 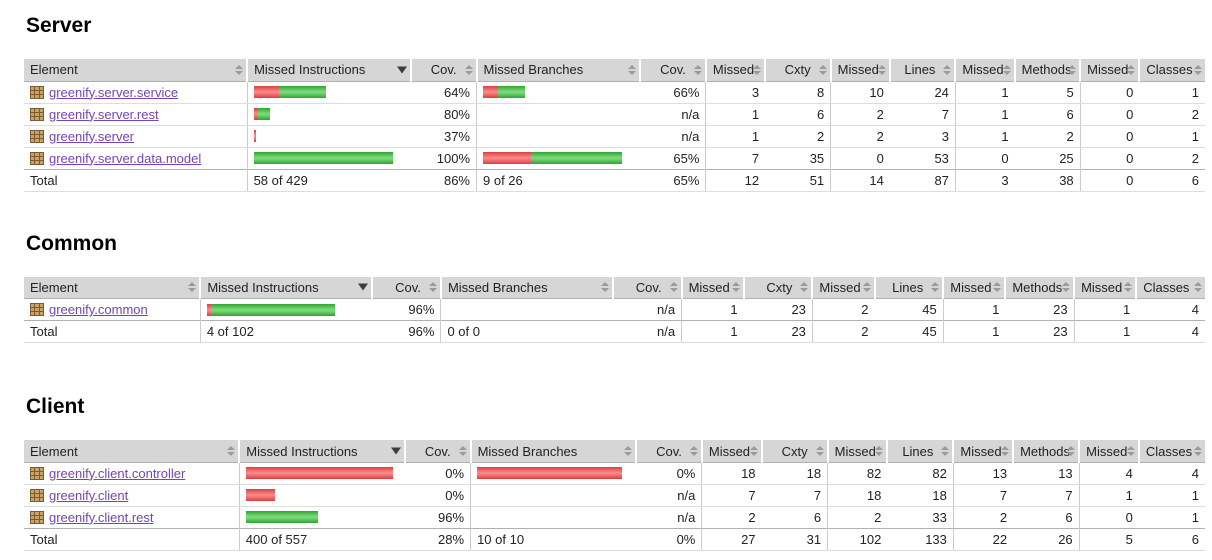 What do you see at coordinates (1047, 180) in the screenshot?
I see `value-cell: 38` at bounding box center [1047, 180].